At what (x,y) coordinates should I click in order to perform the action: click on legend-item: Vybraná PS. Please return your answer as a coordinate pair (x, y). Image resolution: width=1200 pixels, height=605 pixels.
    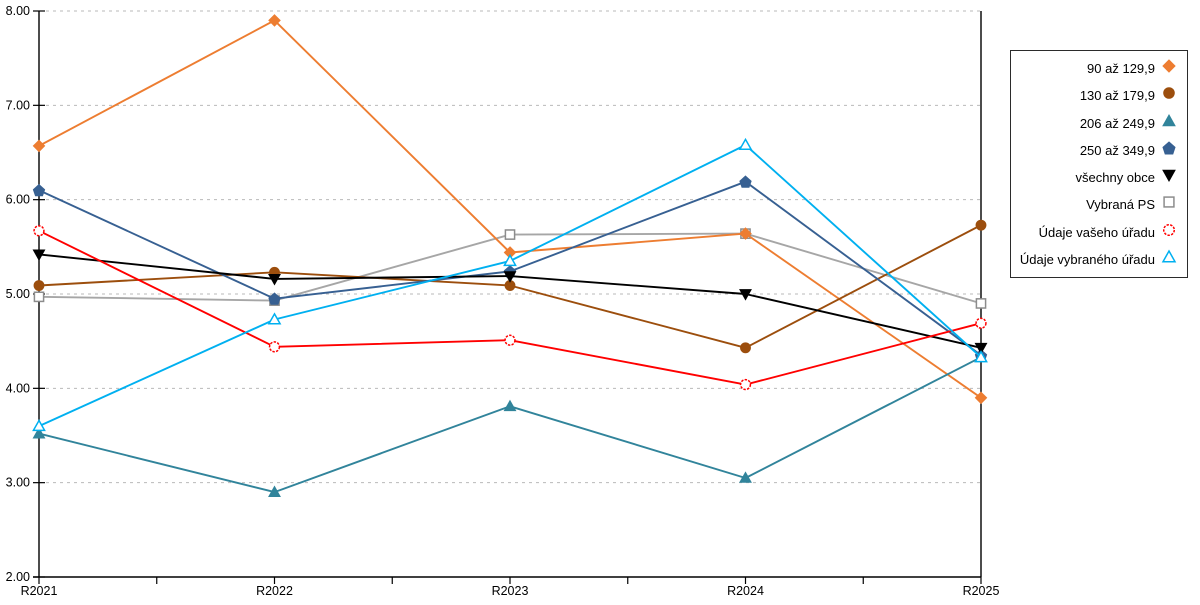
    Looking at the image, I should click on (1099, 205).